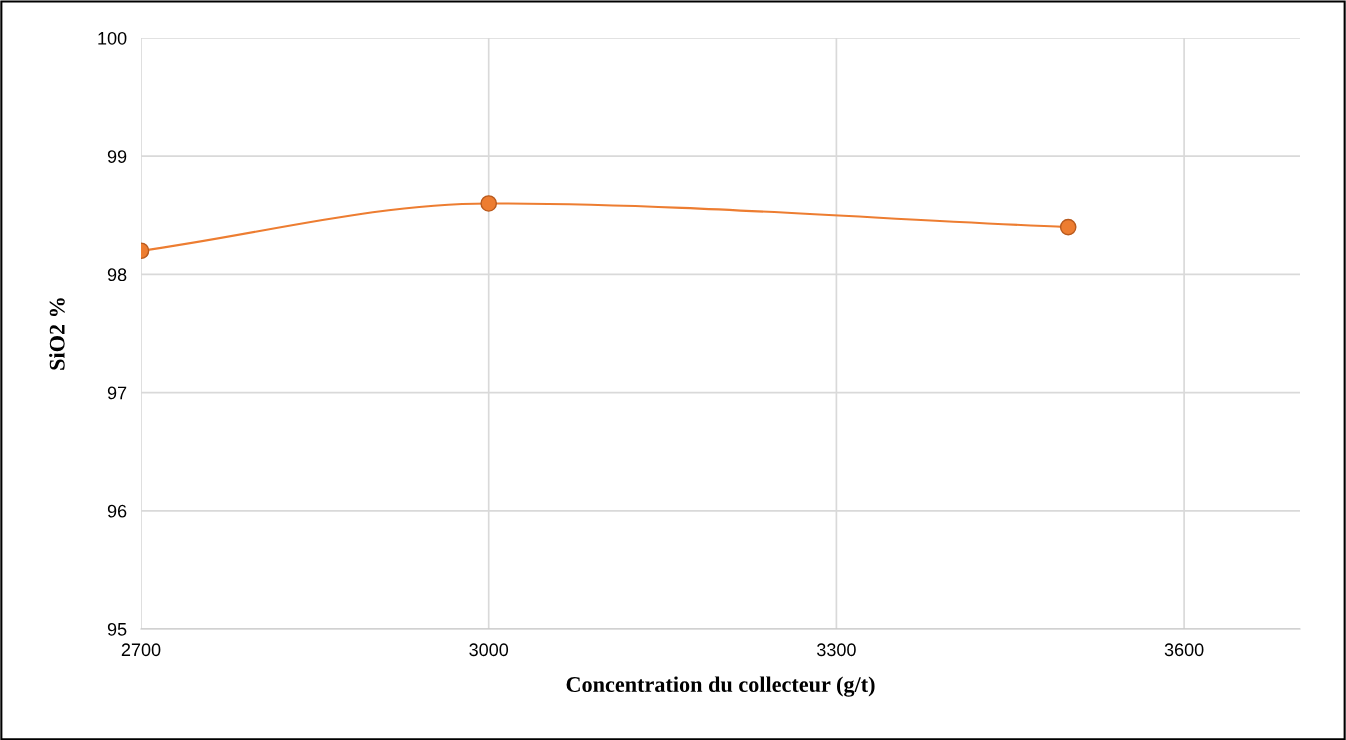 Image resolution: width=1346 pixels, height=740 pixels. What do you see at coordinates (720, 686) in the screenshot?
I see `x-axis-title: Concentration du collecteur (g/t)` at bounding box center [720, 686].